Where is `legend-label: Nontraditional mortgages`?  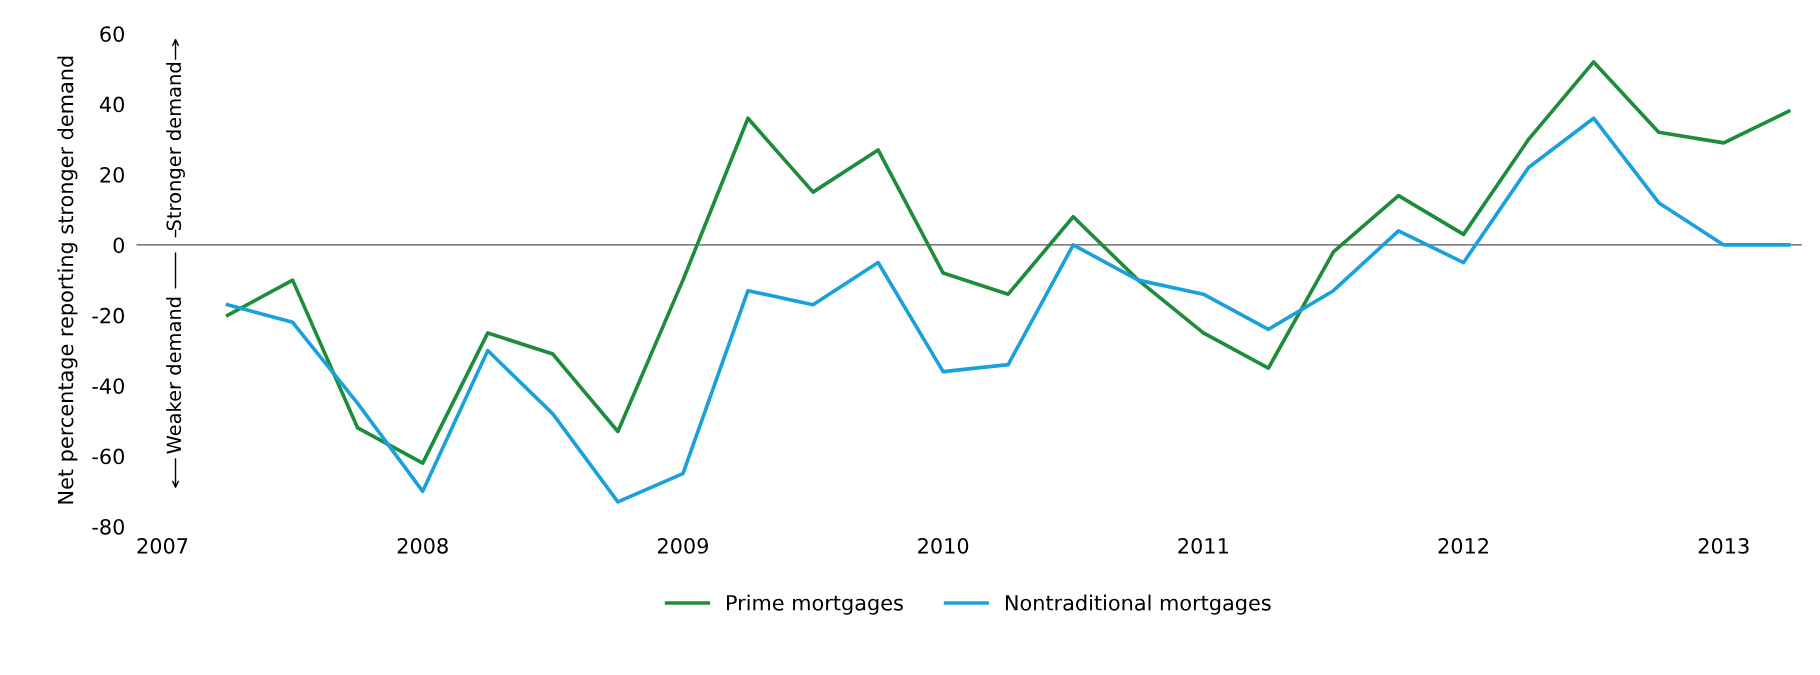 legend-label: Nontraditional mortgages is located at coordinates (1138, 604).